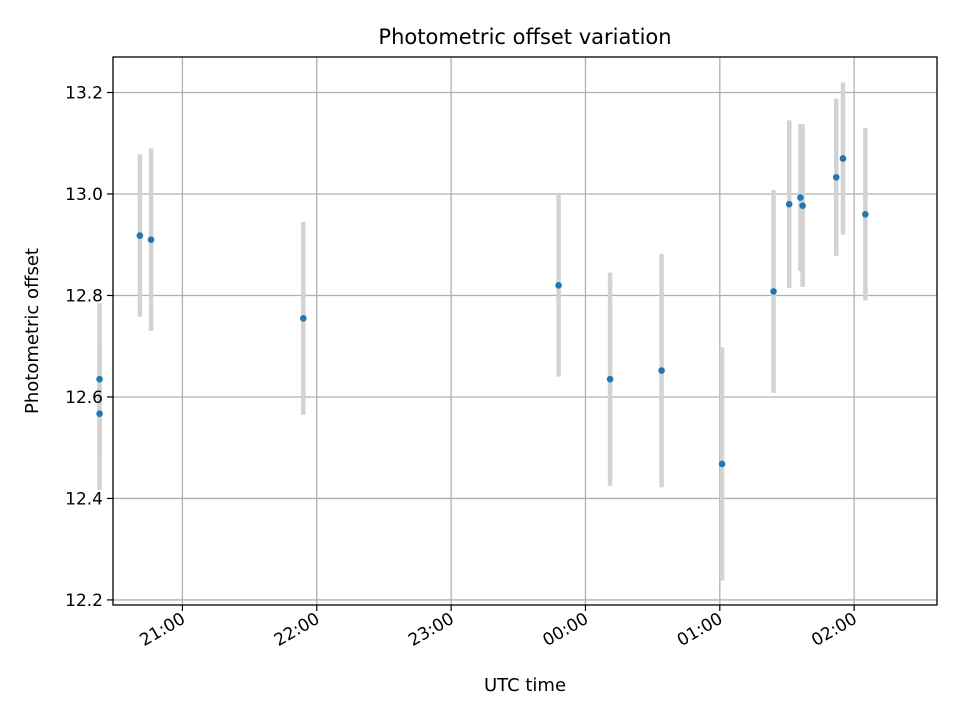 Image resolution: width=960 pixels, height=720 pixels. Describe the element at coordinates (524, 37) in the screenshot. I see `chart-title: Photometric offset variation` at that location.